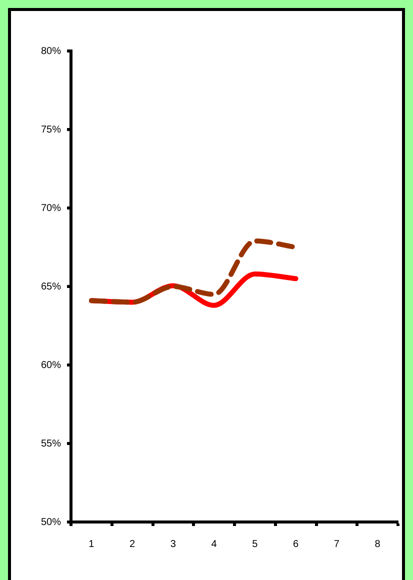 The image size is (413, 580). What do you see at coordinates (51, 286) in the screenshot?
I see `y-tick-label: 65%` at bounding box center [51, 286].